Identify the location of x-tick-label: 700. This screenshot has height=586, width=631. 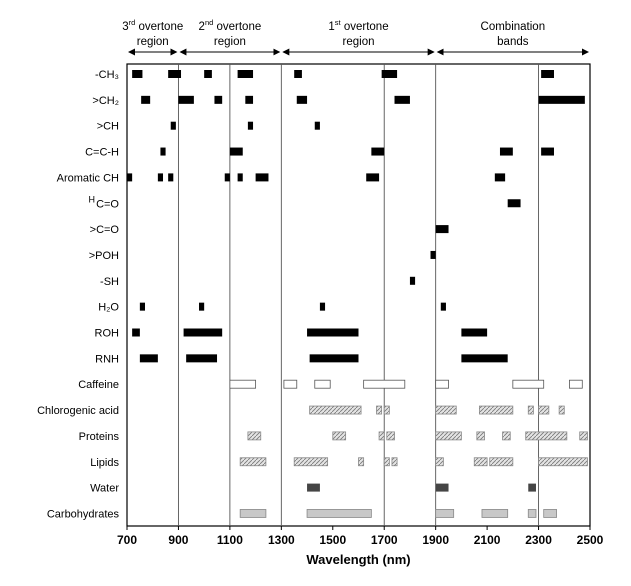
(127, 540).